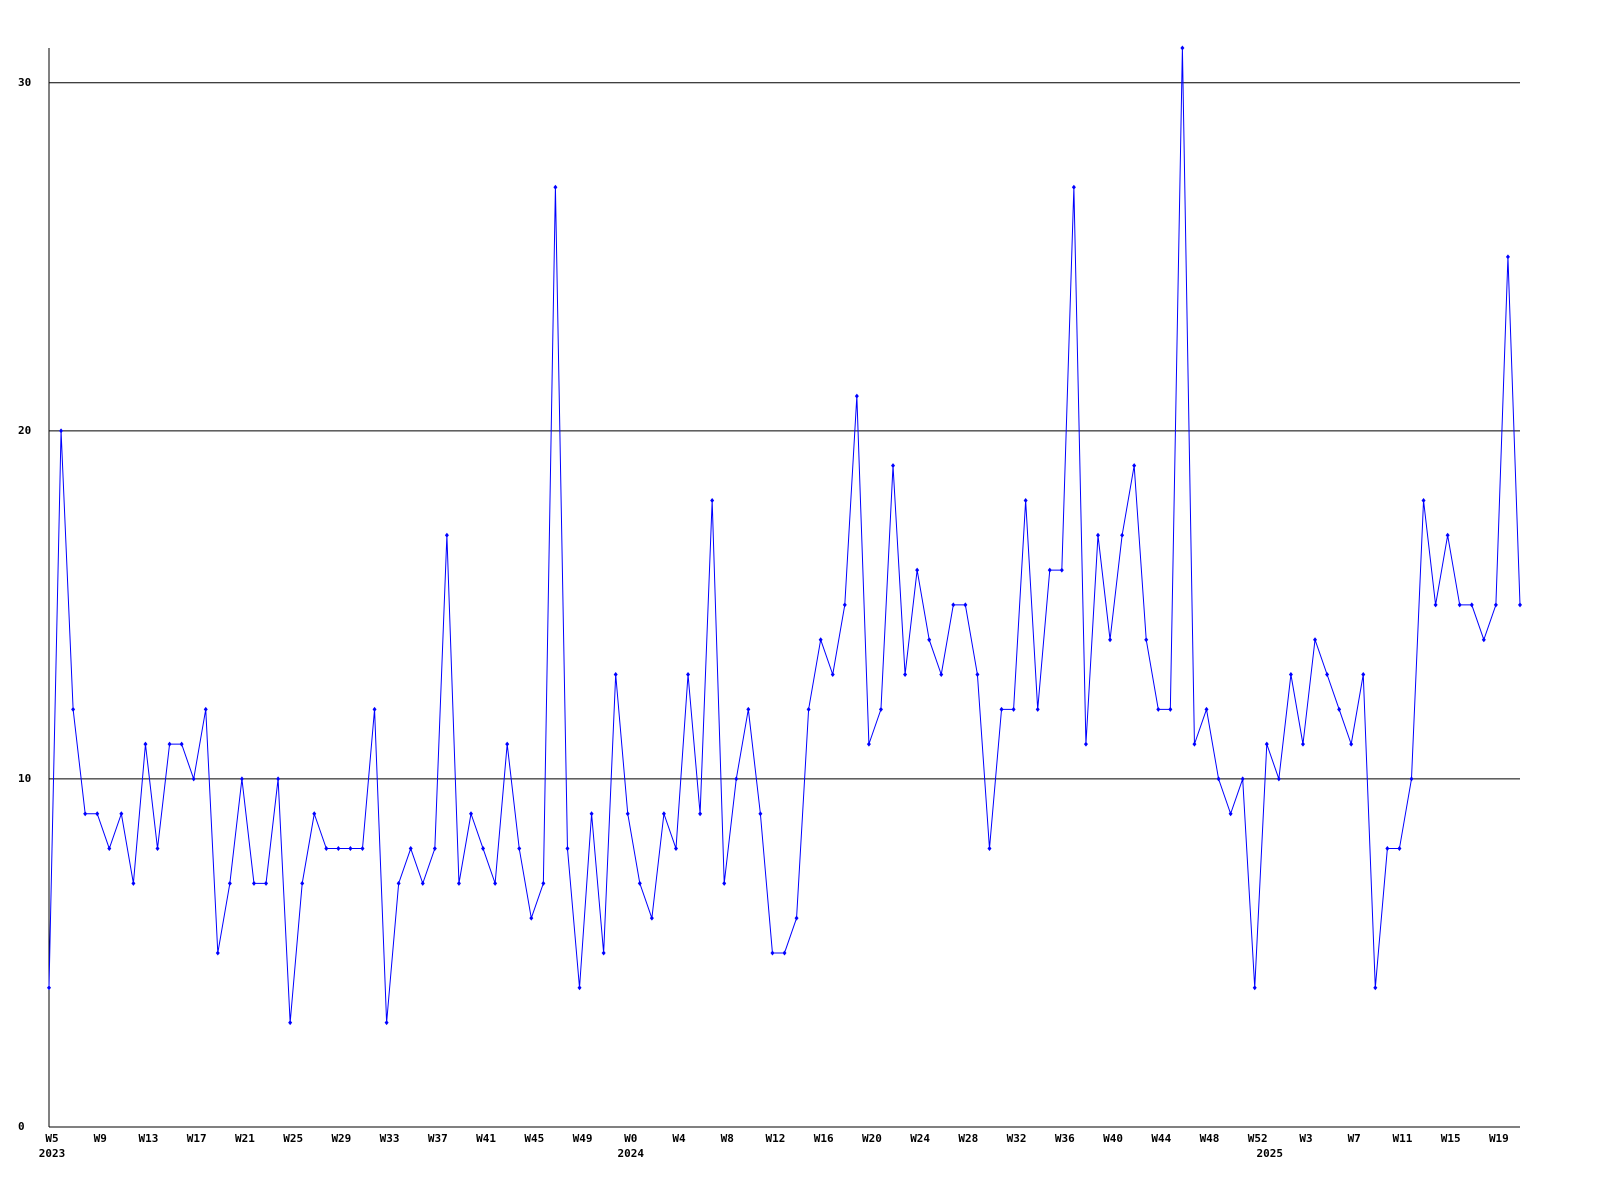 Image resolution: width=1600 pixels, height=1200 pixels. I want to click on x-tick-label: W36, so click(1065, 1138).